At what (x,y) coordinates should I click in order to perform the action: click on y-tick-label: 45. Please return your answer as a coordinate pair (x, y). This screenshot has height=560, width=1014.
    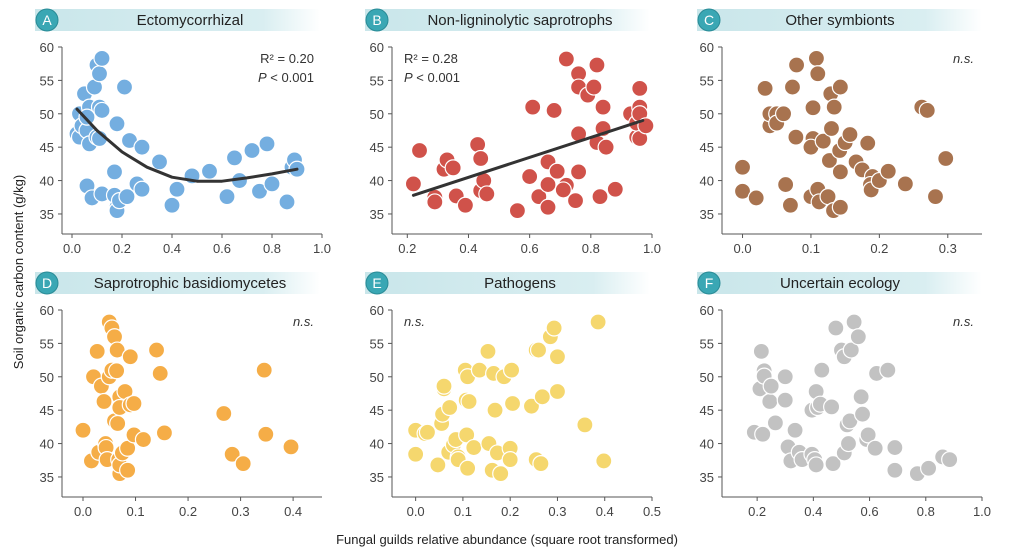
    Looking at the image, I should click on (707, 410).